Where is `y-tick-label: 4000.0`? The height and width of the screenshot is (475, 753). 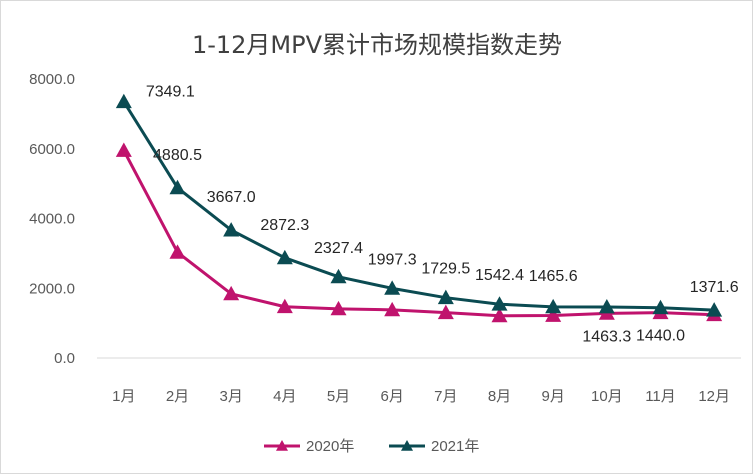 y-tick-label: 4000.0 is located at coordinates (52, 219).